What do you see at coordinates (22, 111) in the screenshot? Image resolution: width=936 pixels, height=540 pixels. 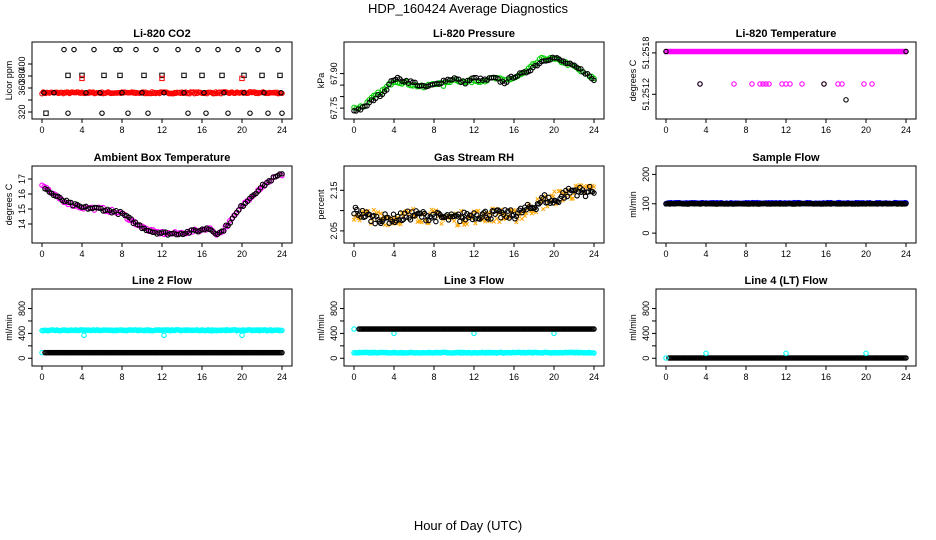 I see `y-tick-label: 320` at bounding box center [22, 111].